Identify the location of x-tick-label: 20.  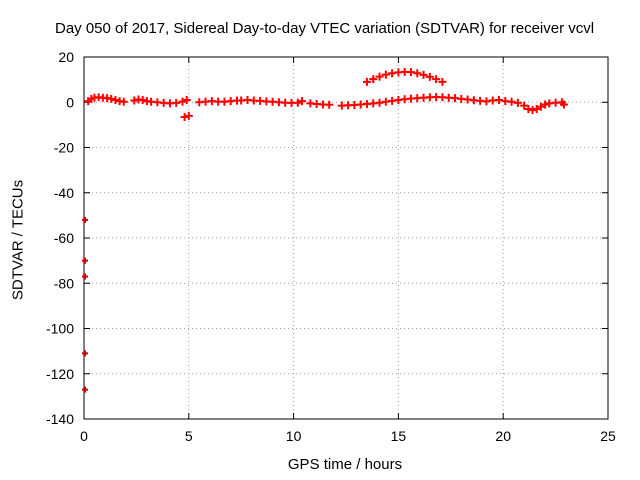
(503, 436).